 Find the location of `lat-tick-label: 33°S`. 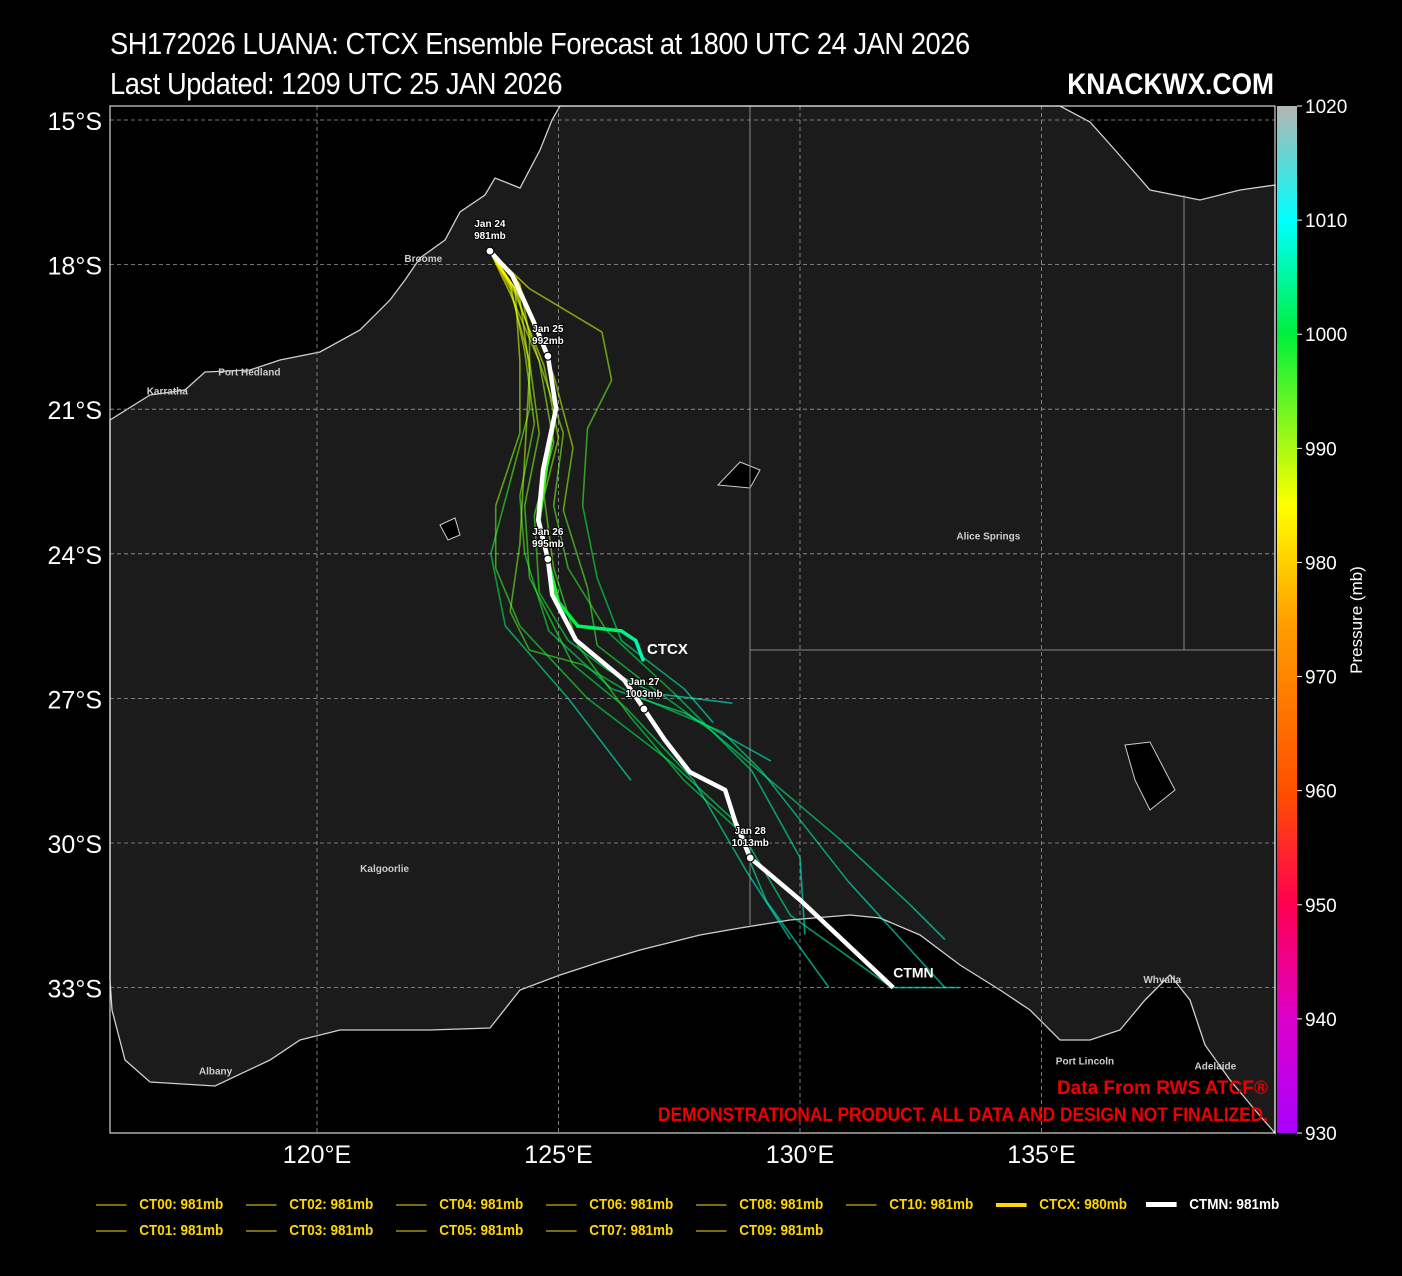

lat-tick-label: 33°S is located at coordinates (75, 990).